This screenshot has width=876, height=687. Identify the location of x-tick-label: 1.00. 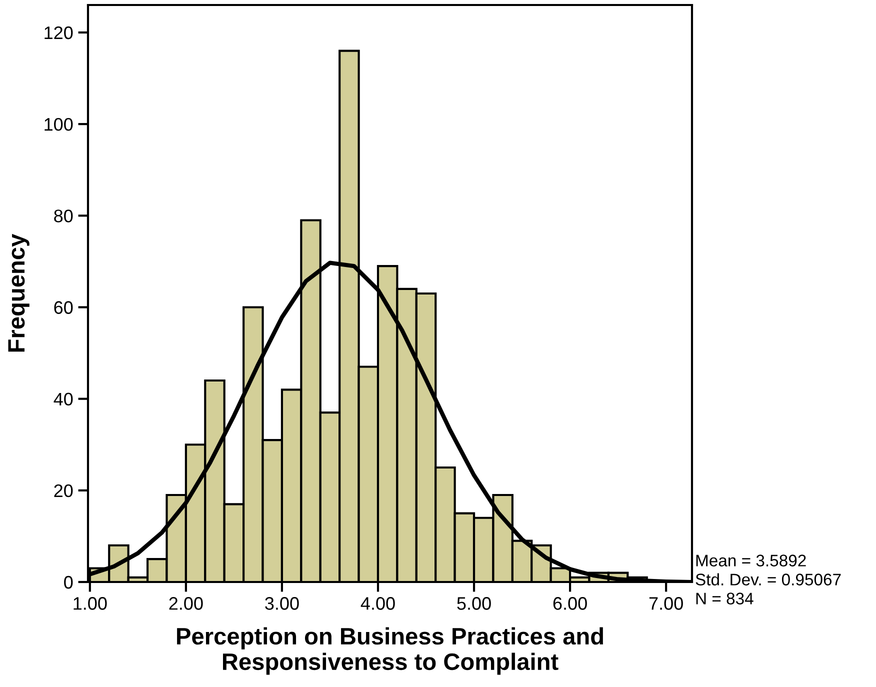
(90, 603).